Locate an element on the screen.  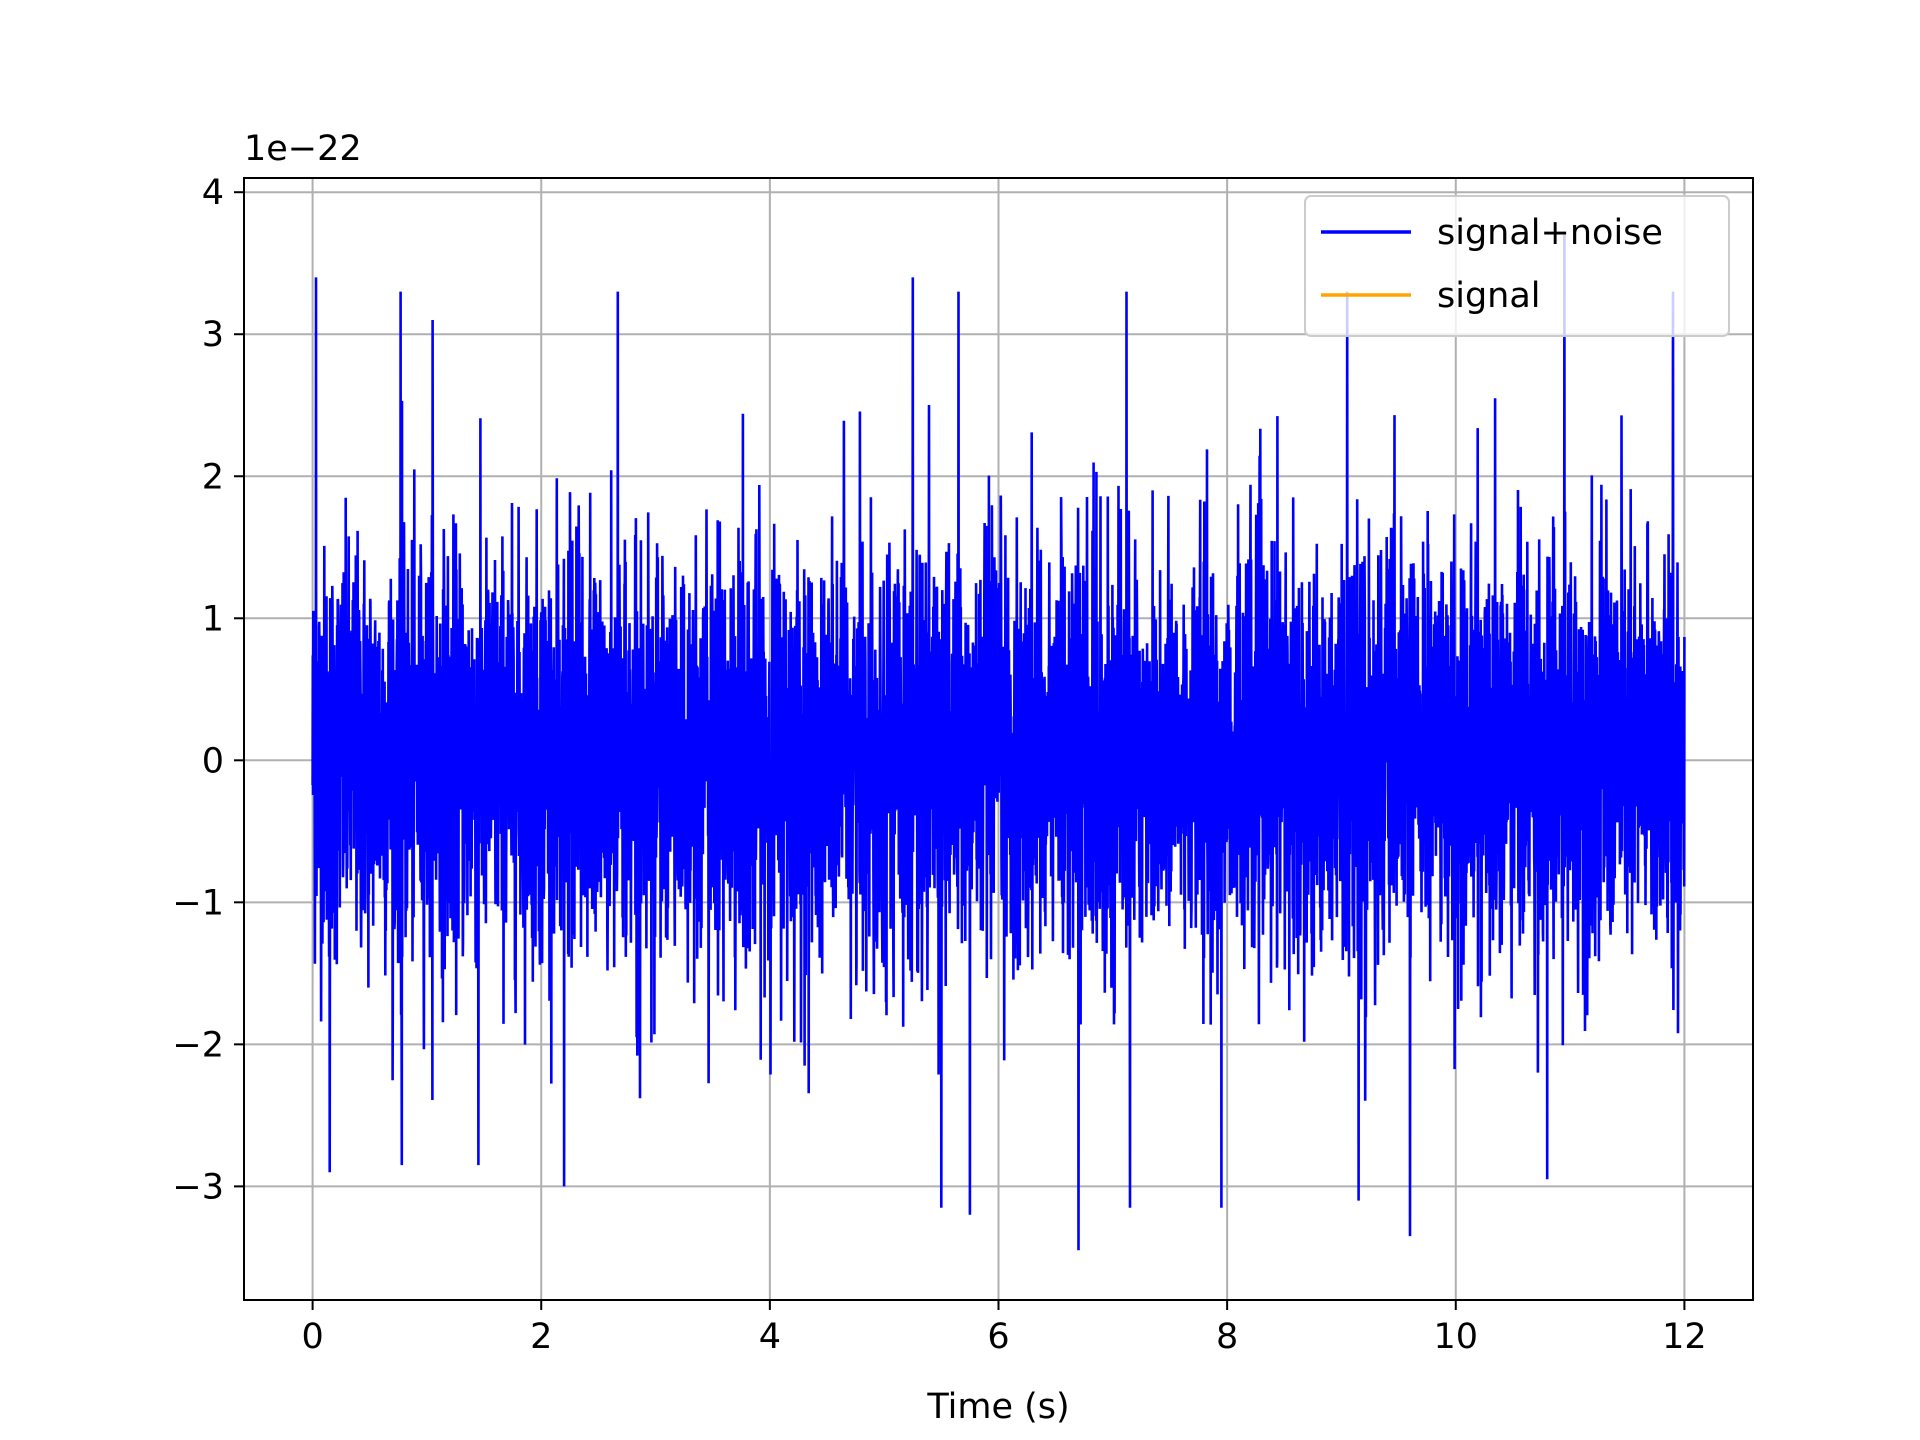
y-tick-label: −2 is located at coordinates (198, 1045).